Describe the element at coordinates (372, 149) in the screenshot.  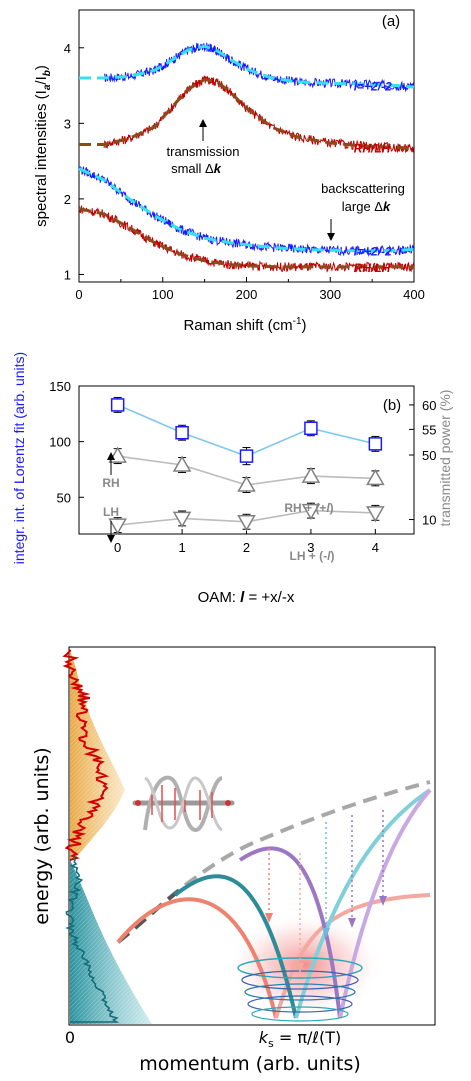
I see `series-label-rhlh-upper: RH/LH` at that location.